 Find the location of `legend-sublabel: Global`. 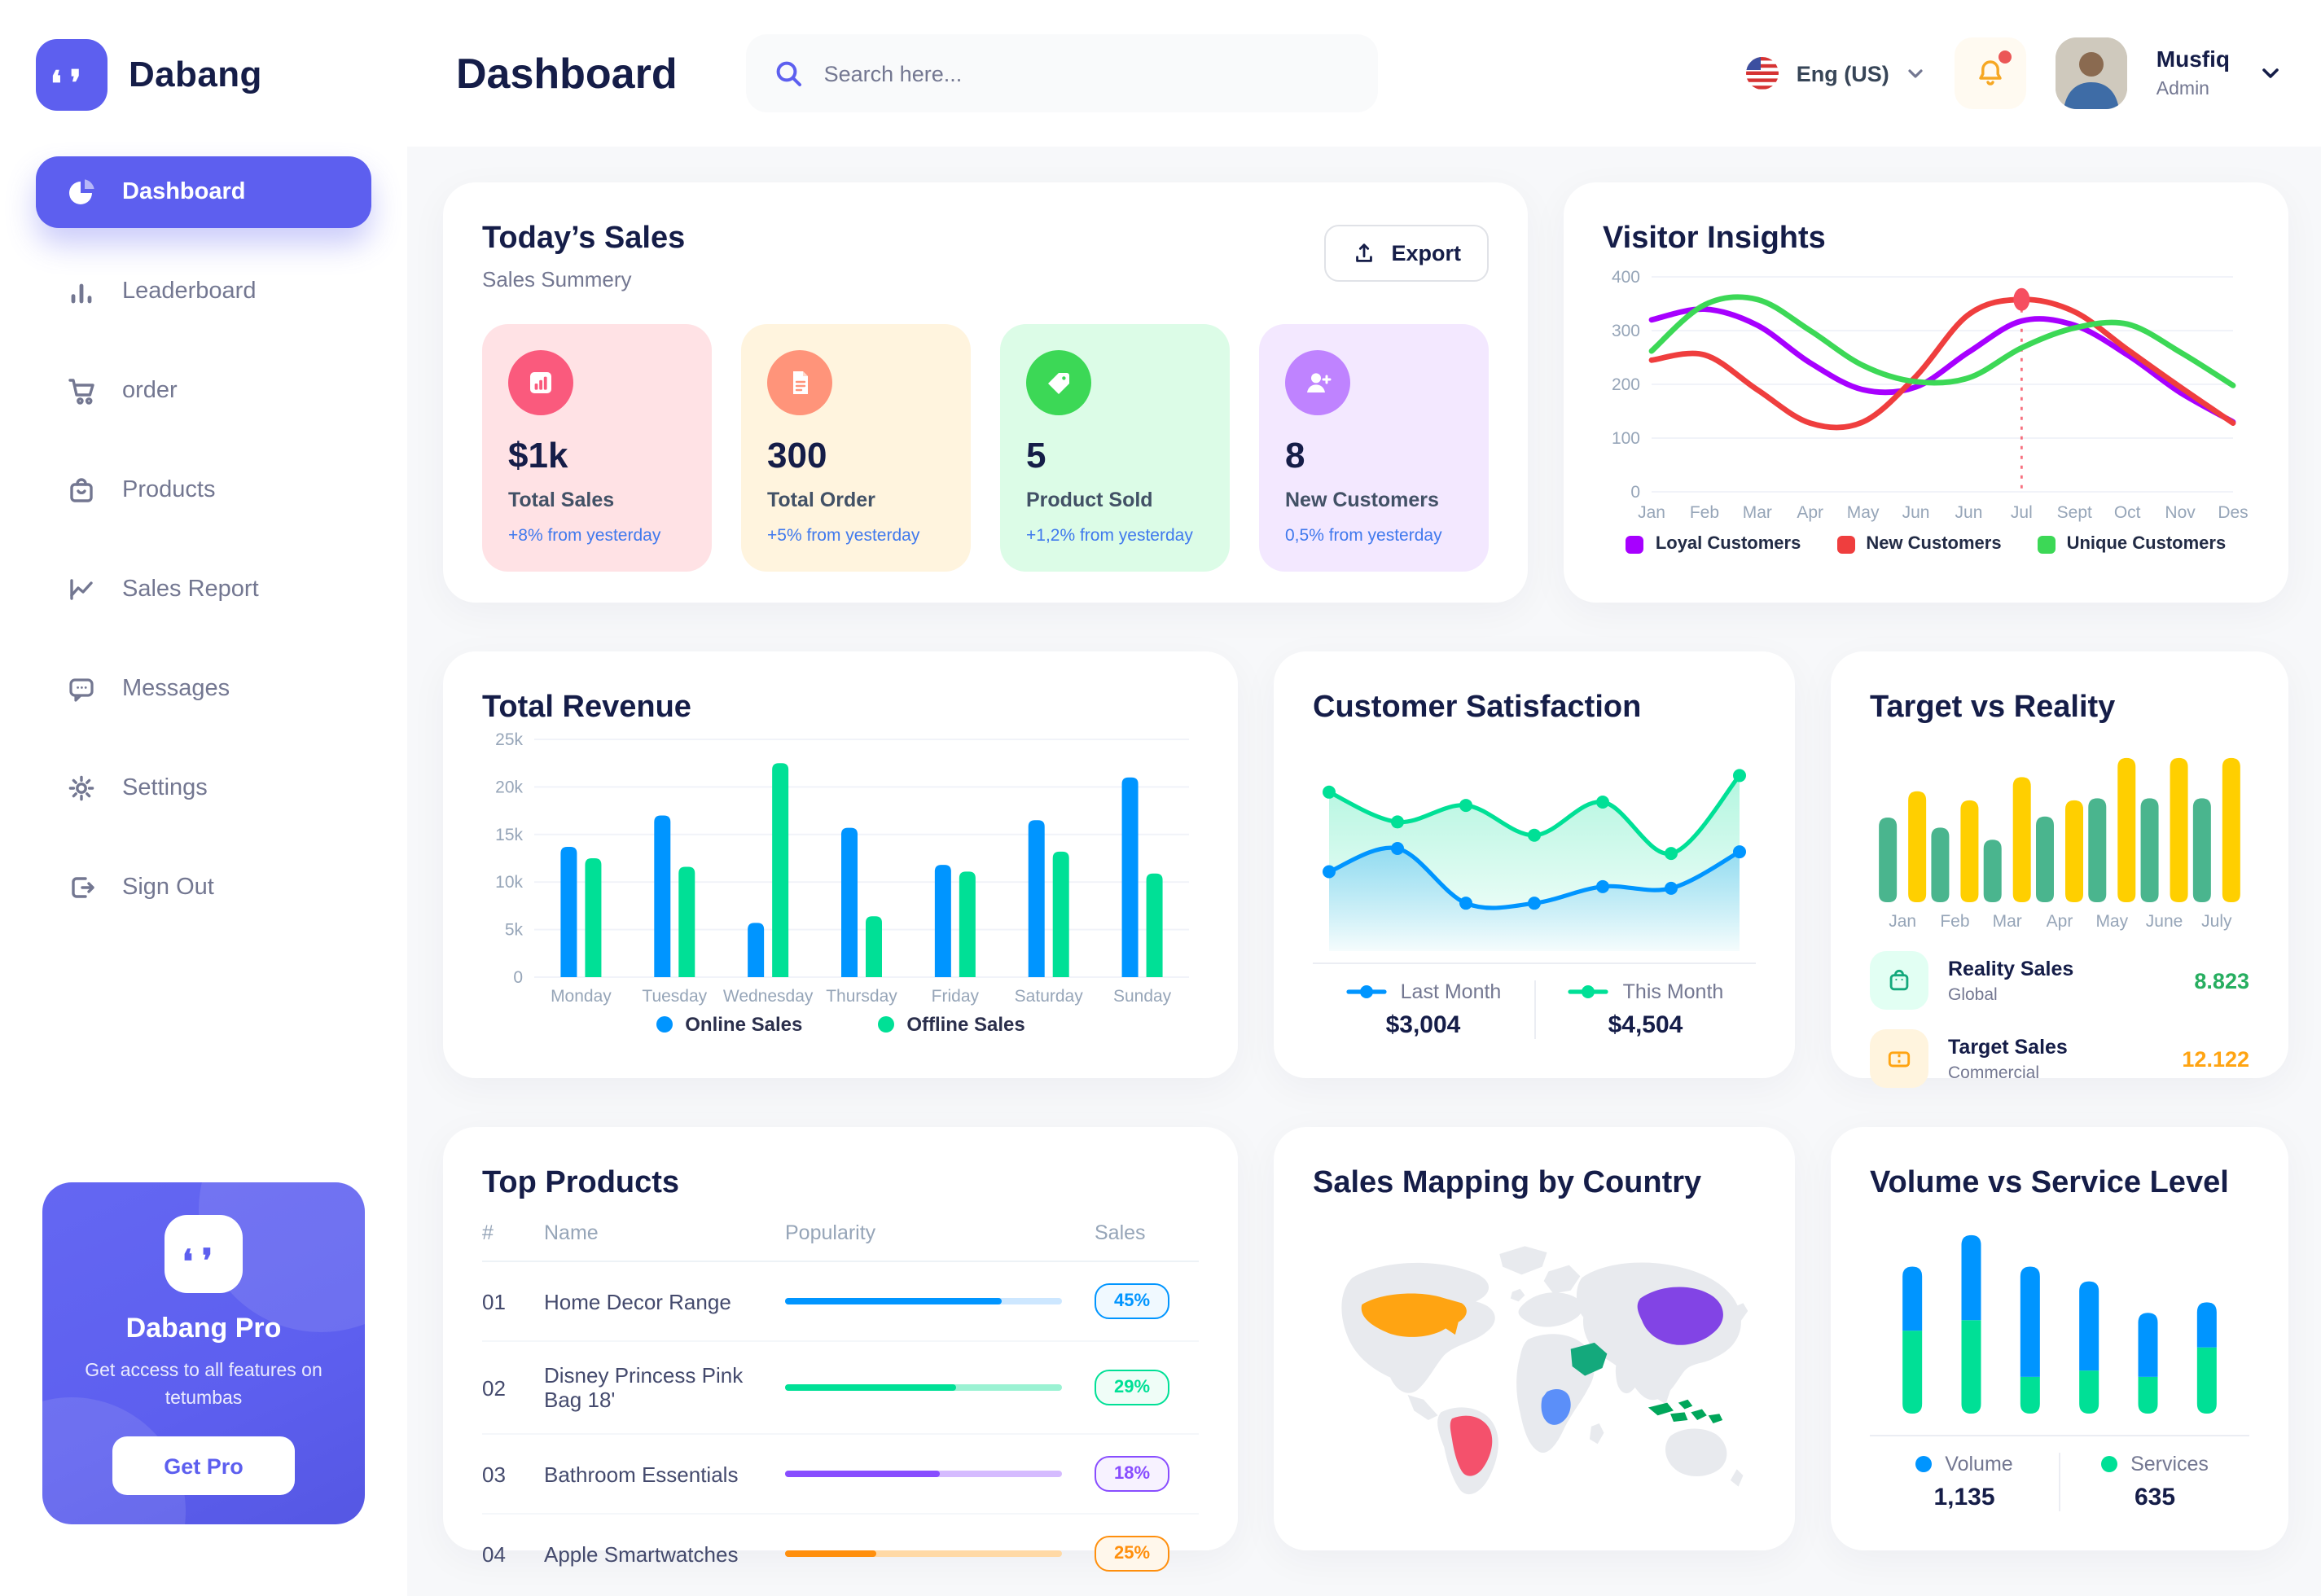

legend-sublabel: Global is located at coordinates (1973, 994).